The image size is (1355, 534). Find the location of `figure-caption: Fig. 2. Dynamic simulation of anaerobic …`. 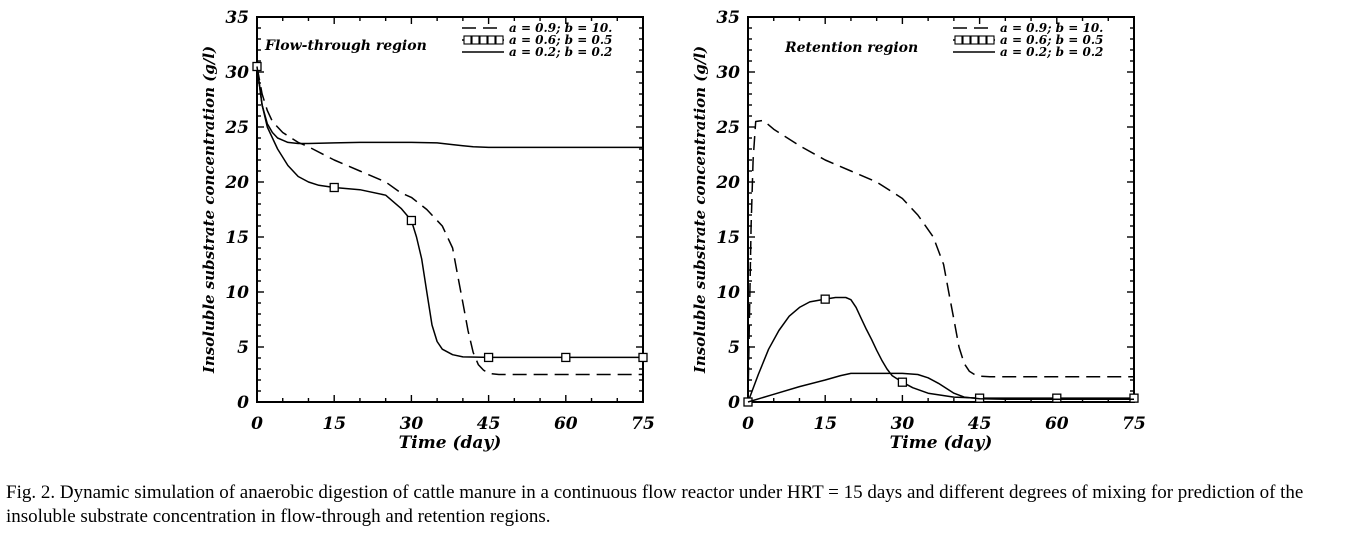

figure-caption: Fig. 2. Dynamic simulation of anaerobic … is located at coordinates (655, 504).